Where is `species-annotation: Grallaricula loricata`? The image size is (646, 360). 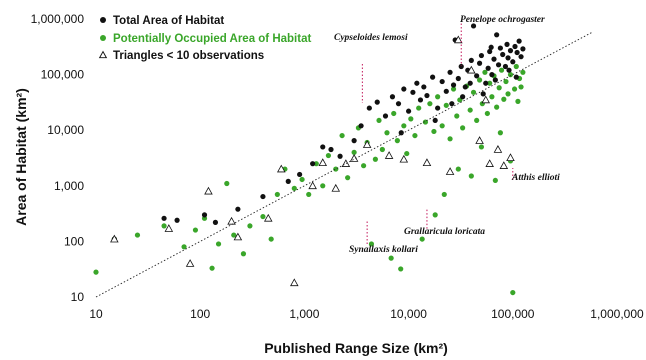 species-annotation: Grallaricula loricata is located at coordinates (444, 232).